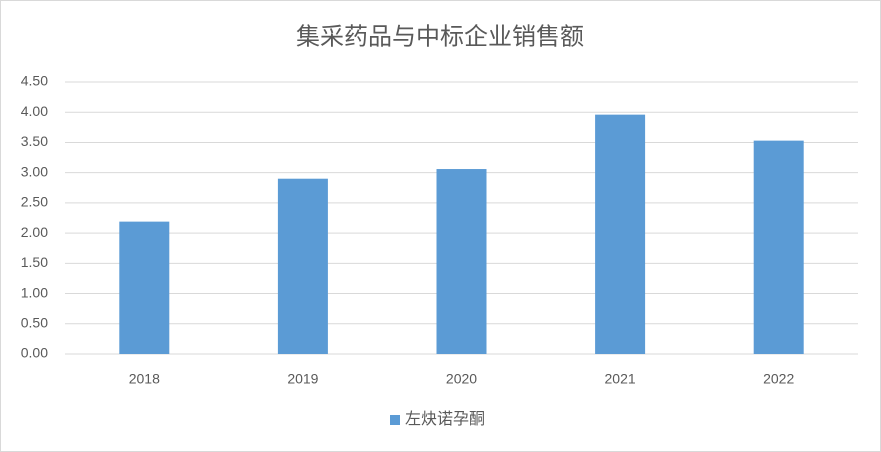 Image resolution: width=881 pixels, height=452 pixels. I want to click on legend-swatch, so click(395, 420).